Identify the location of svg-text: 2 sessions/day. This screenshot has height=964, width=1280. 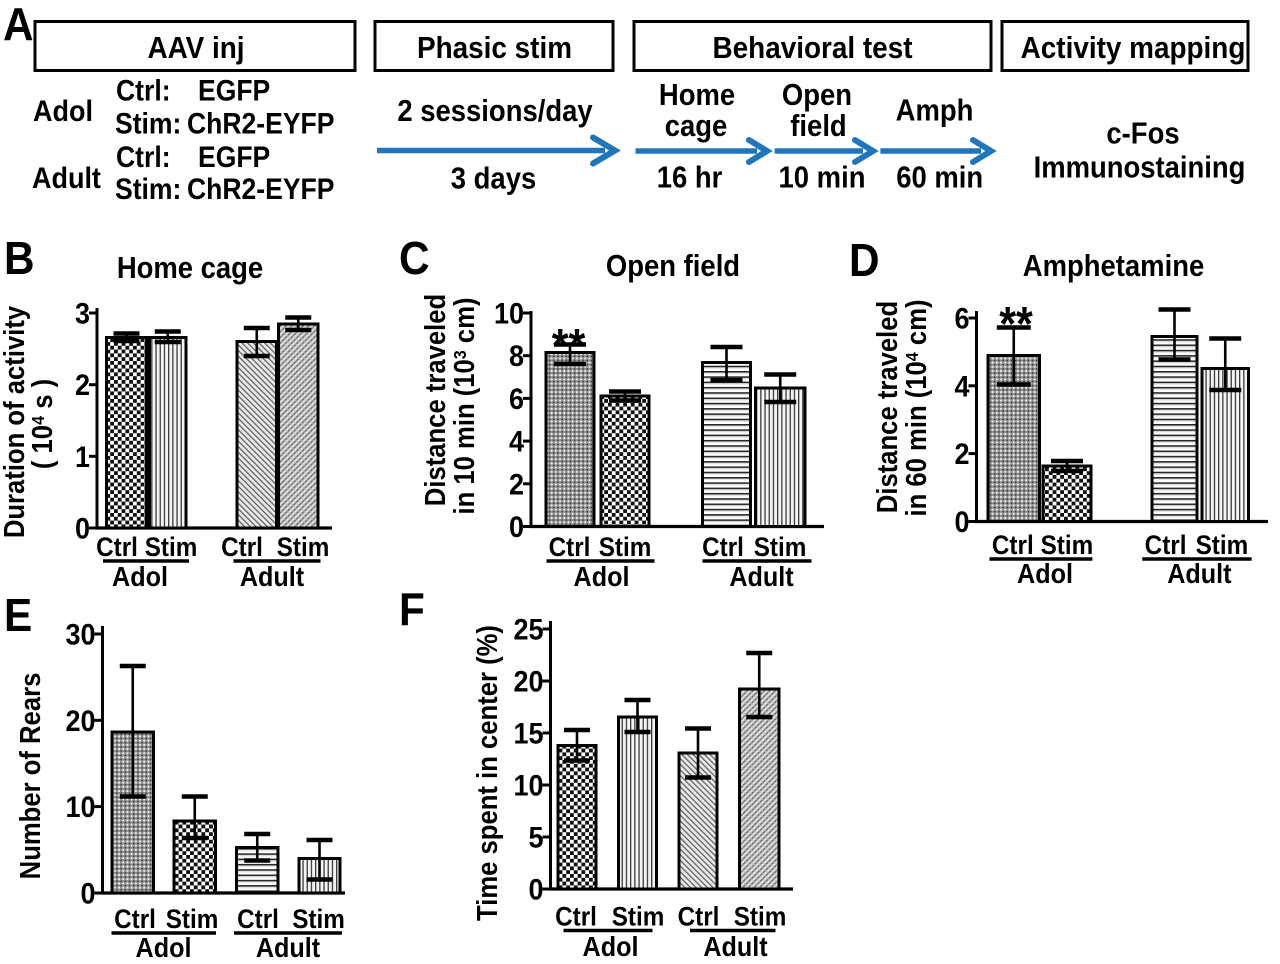
(494, 112).